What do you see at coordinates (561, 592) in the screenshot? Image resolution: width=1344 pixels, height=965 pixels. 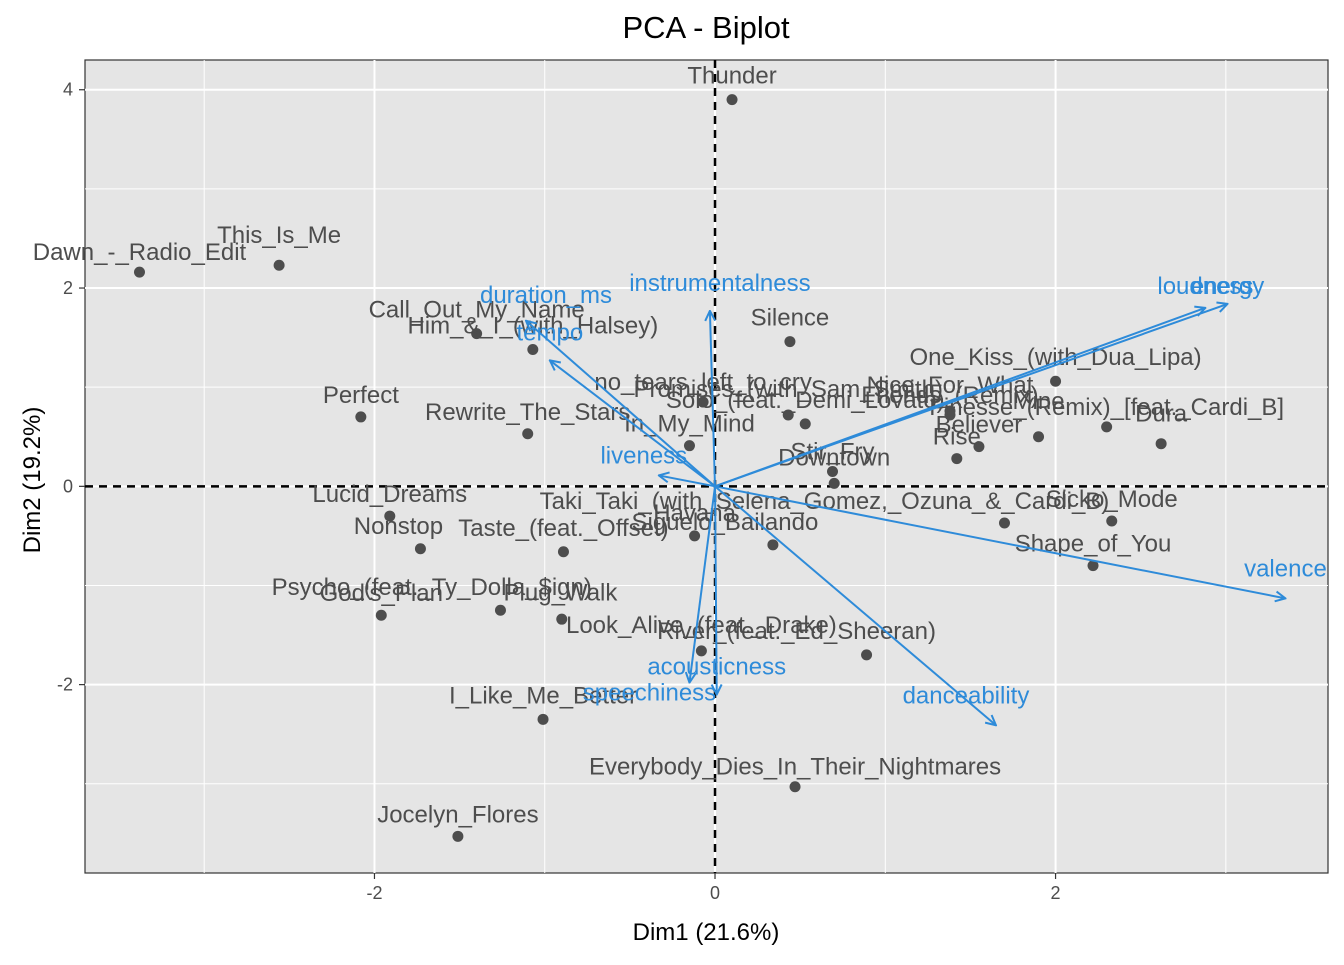 I see `individual-label: Plug_Walk` at bounding box center [561, 592].